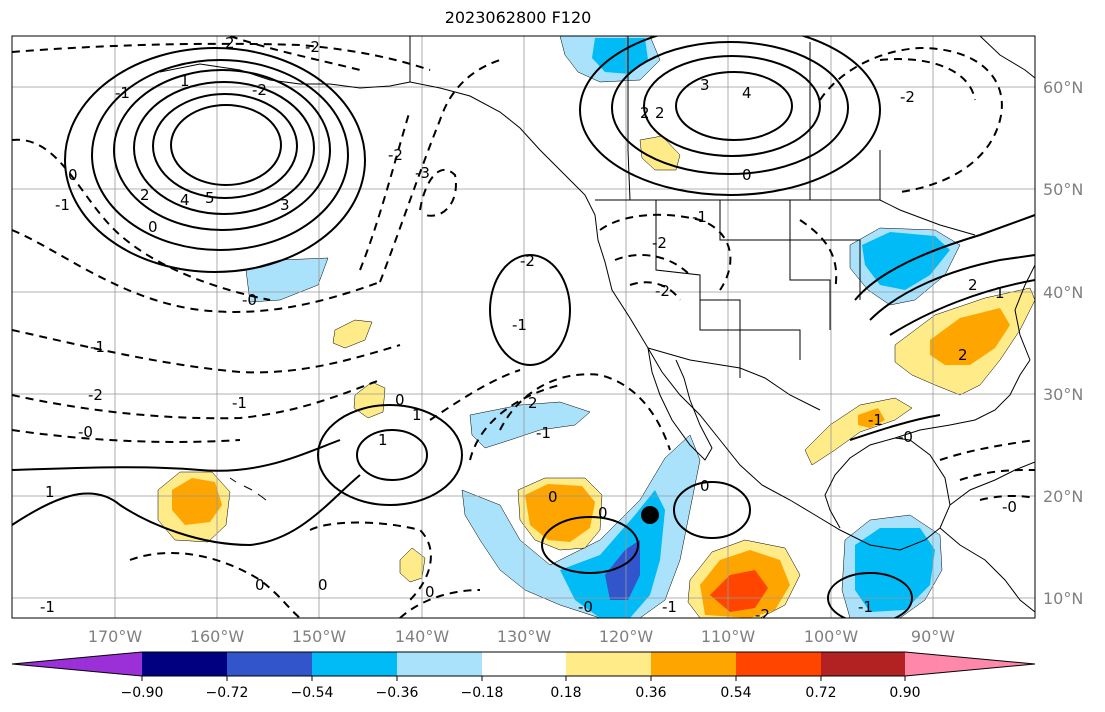 This screenshot has height=712, width=1105. Describe the element at coordinates (1063, 496) in the screenshot. I see `lat-label: 20°N` at that location.